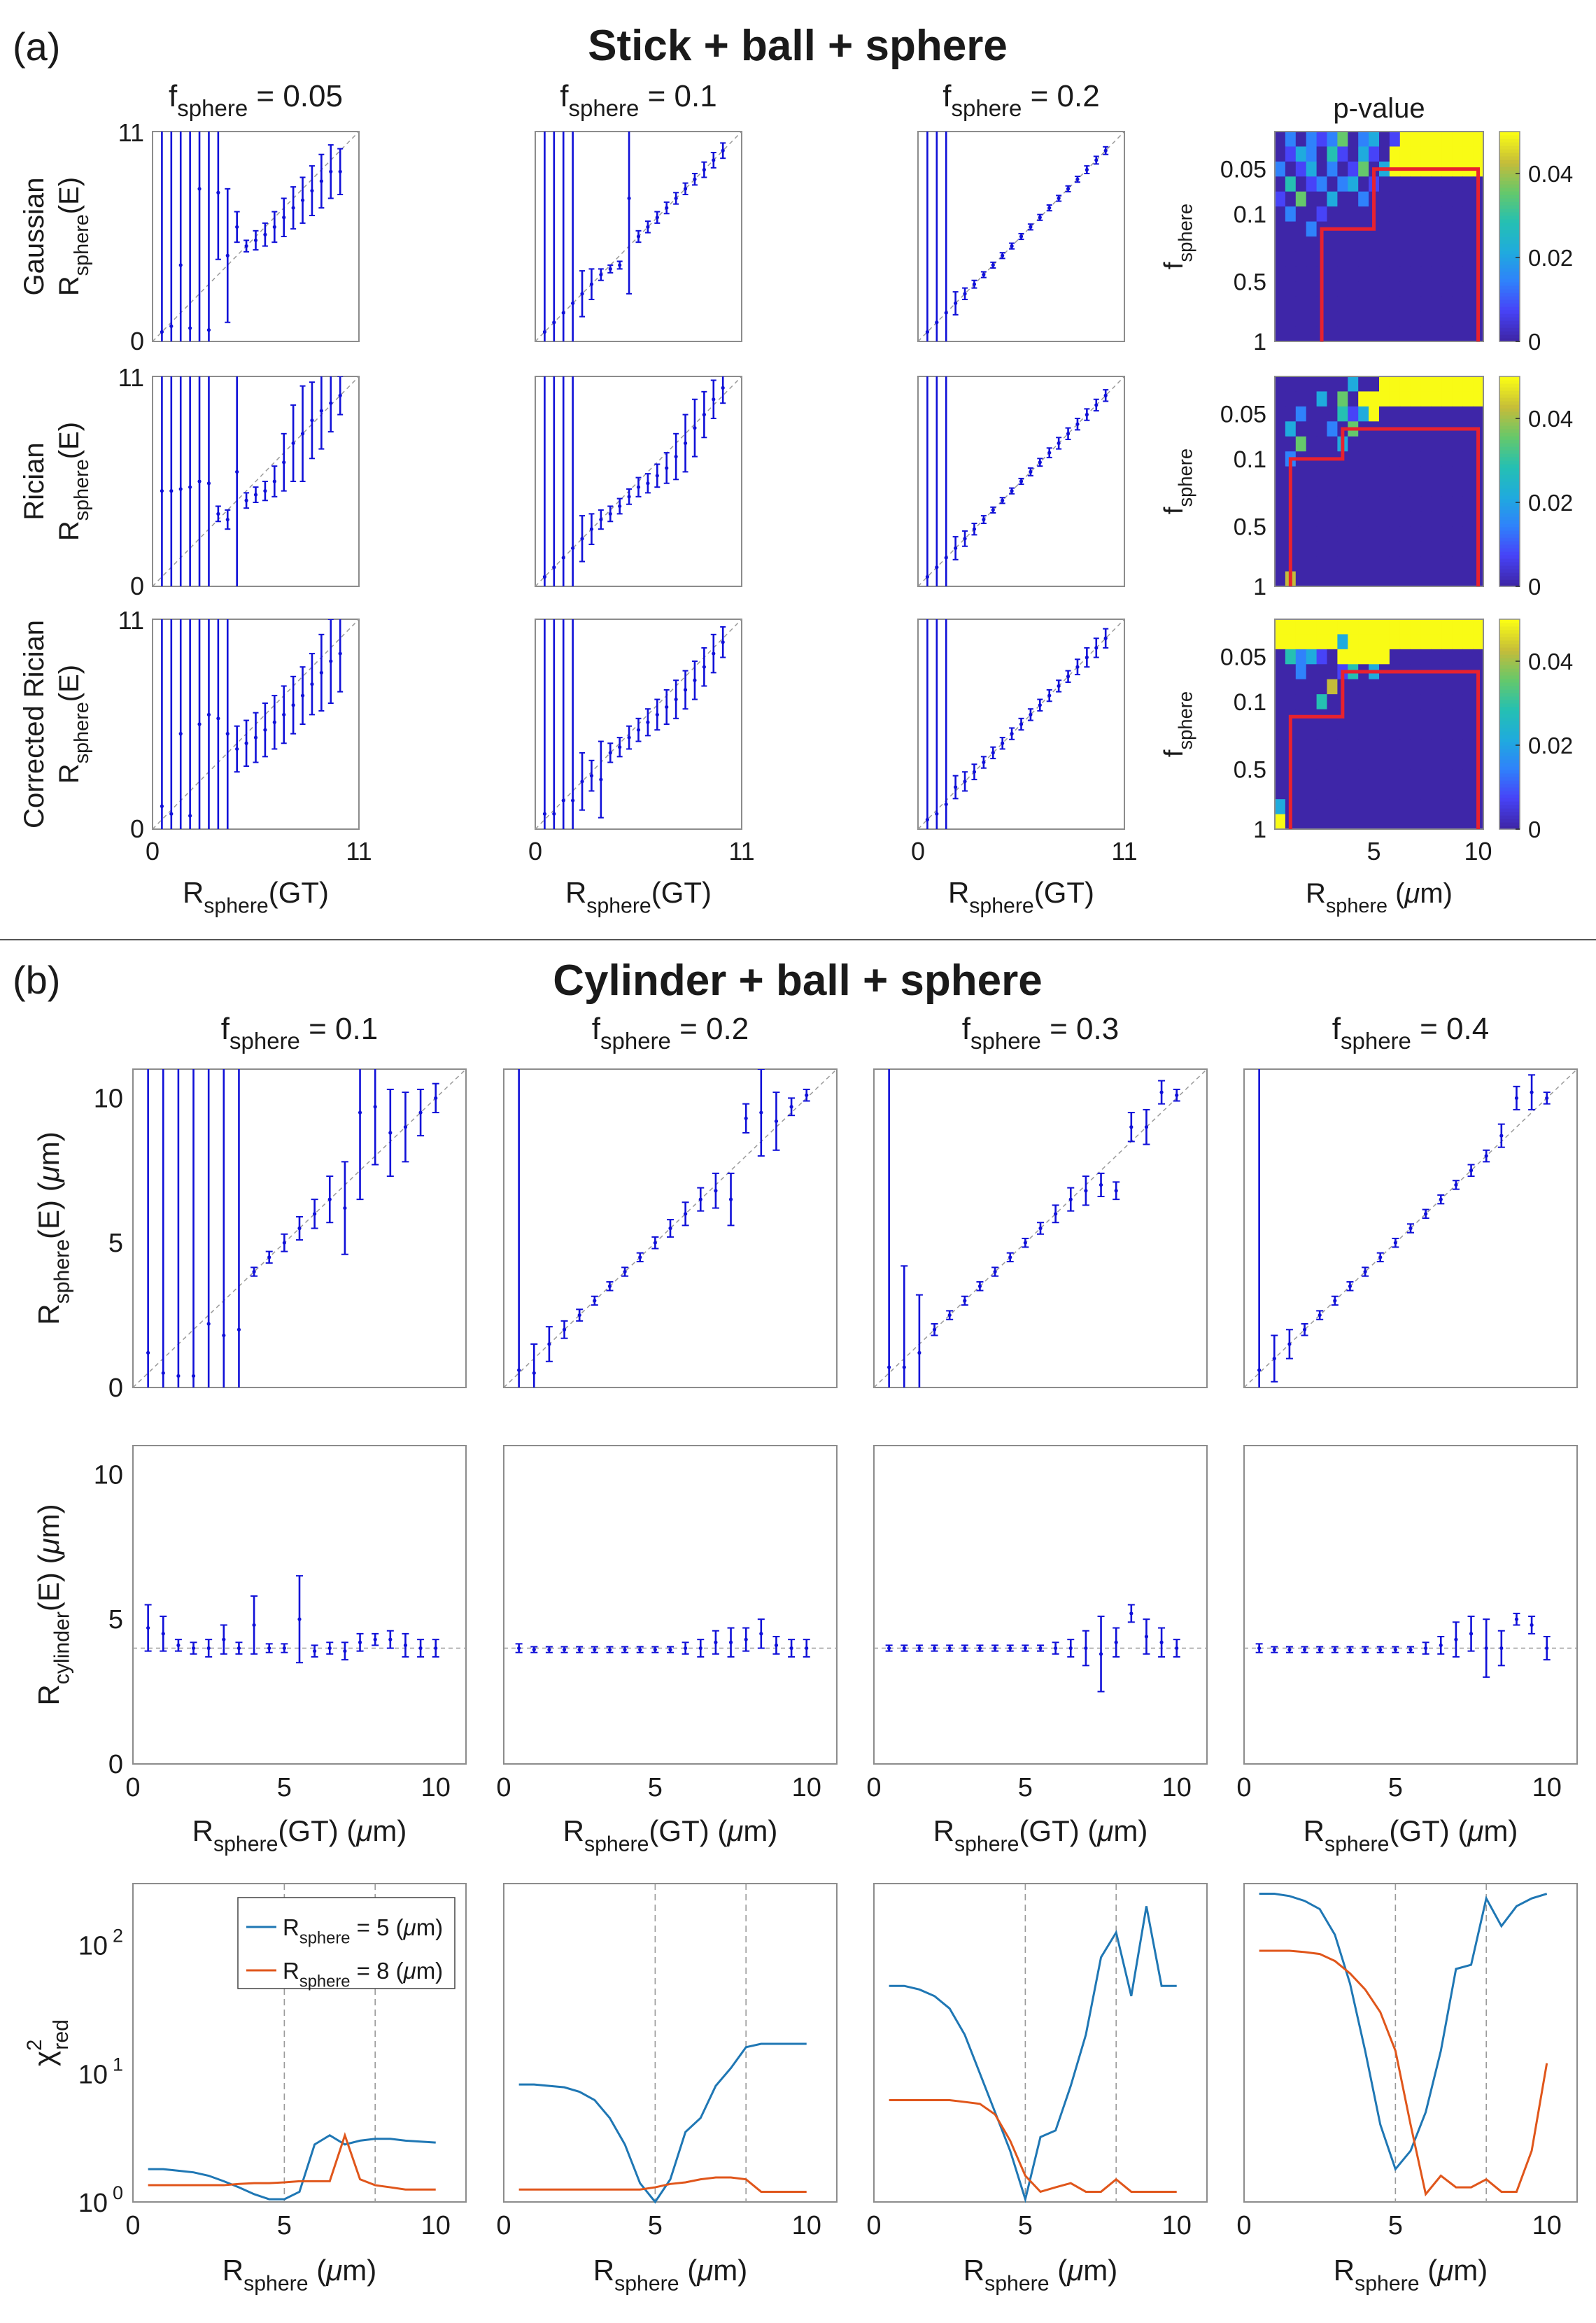 The height and width of the screenshot is (2323, 1596). What do you see at coordinates (638, 897) in the screenshot?
I see `panel-a-xlabel-1: Rsphere(GT)` at bounding box center [638, 897].